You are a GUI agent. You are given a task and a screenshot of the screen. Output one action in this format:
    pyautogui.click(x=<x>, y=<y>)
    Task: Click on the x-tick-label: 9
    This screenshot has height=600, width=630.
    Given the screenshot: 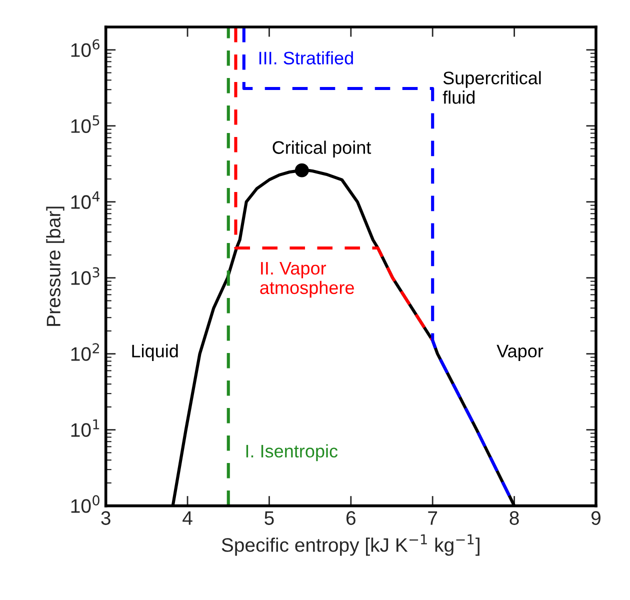 What is the action you would take?
    pyautogui.click(x=595, y=518)
    